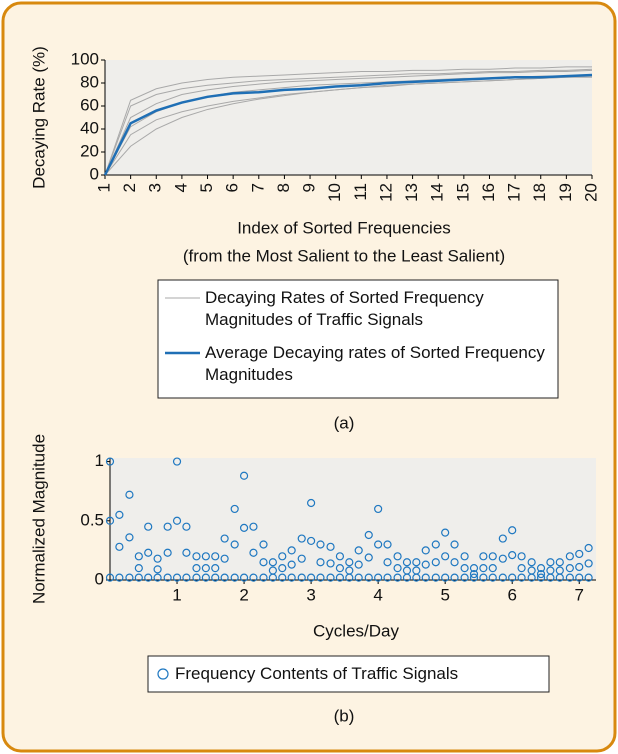 This screenshot has width=618, height=754. Describe the element at coordinates (437, 192) in the screenshot. I see `x-tick-label: 14` at that location.